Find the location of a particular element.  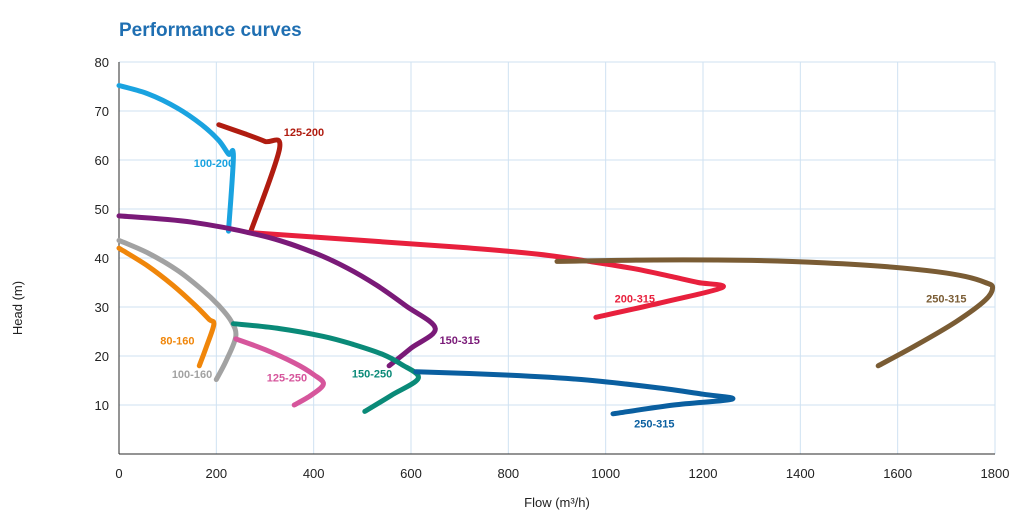

x-tick-label: 1400 is located at coordinates (800, 473).